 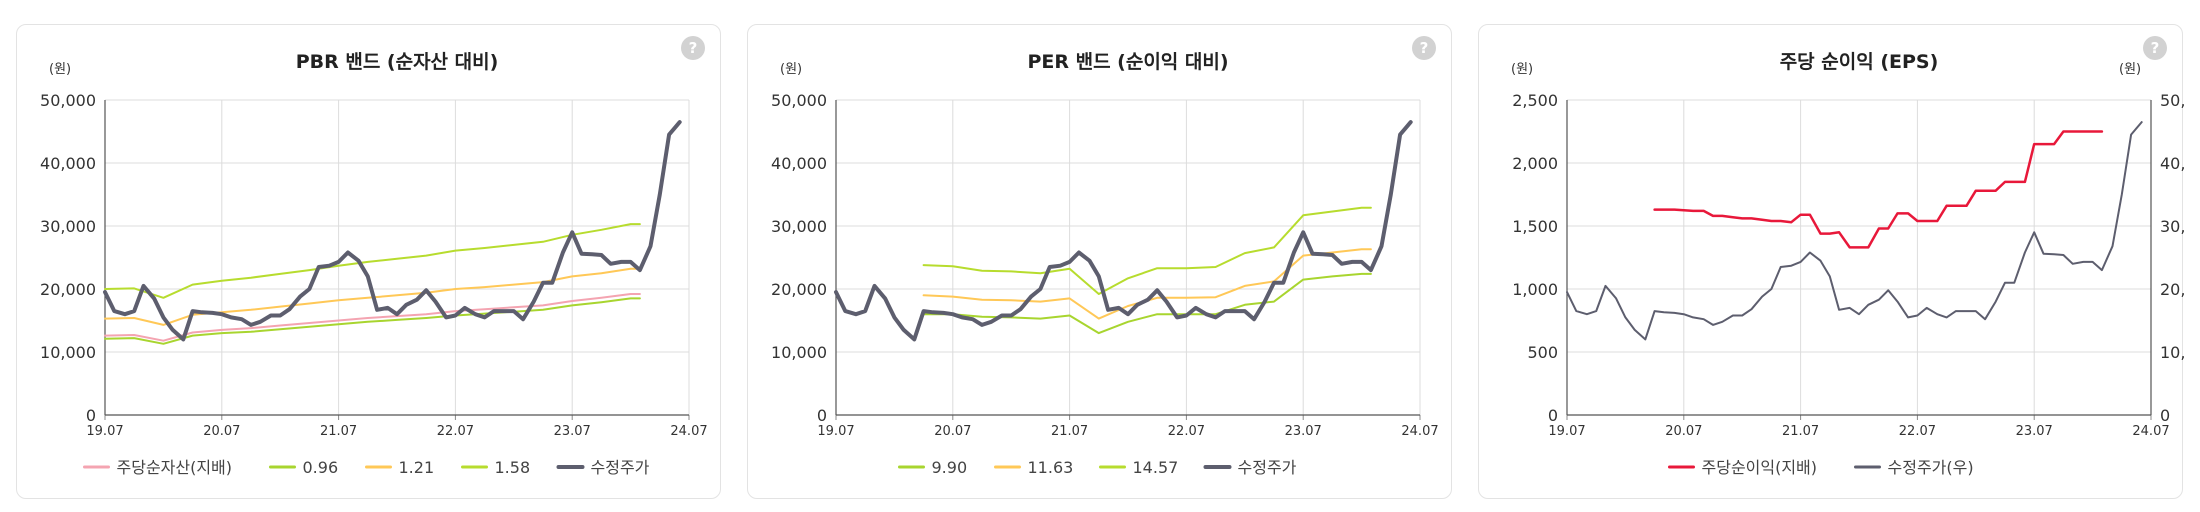 What do you see at coordinates (1051, 467) in the screenshot?
I see `legend-label: 11.63` at bounding box center [1051, 467].